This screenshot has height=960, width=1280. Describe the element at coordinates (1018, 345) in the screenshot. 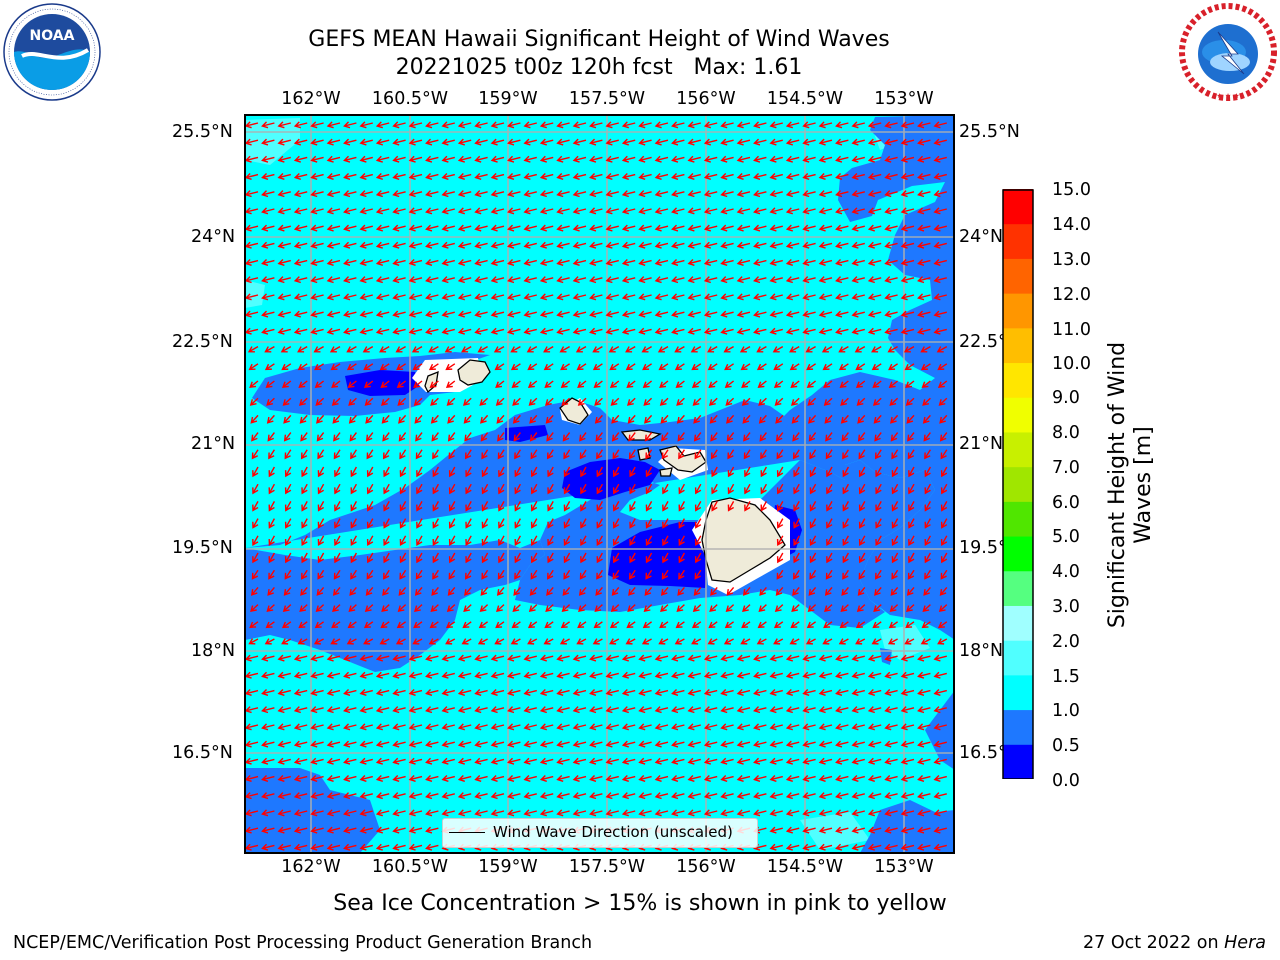

I see `colorbar-block` at that location.